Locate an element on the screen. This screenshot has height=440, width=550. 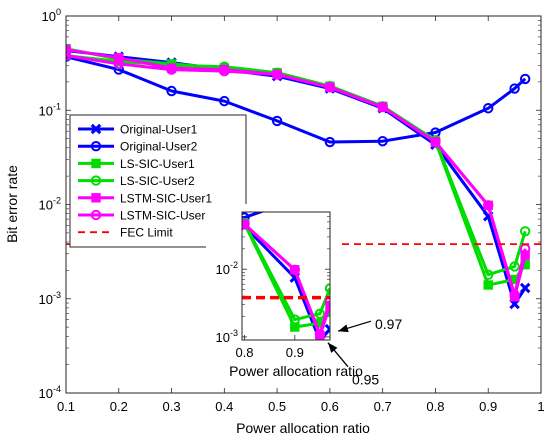
inset-y-tick-label: 10⁻² is located at coordinates (227, 268).